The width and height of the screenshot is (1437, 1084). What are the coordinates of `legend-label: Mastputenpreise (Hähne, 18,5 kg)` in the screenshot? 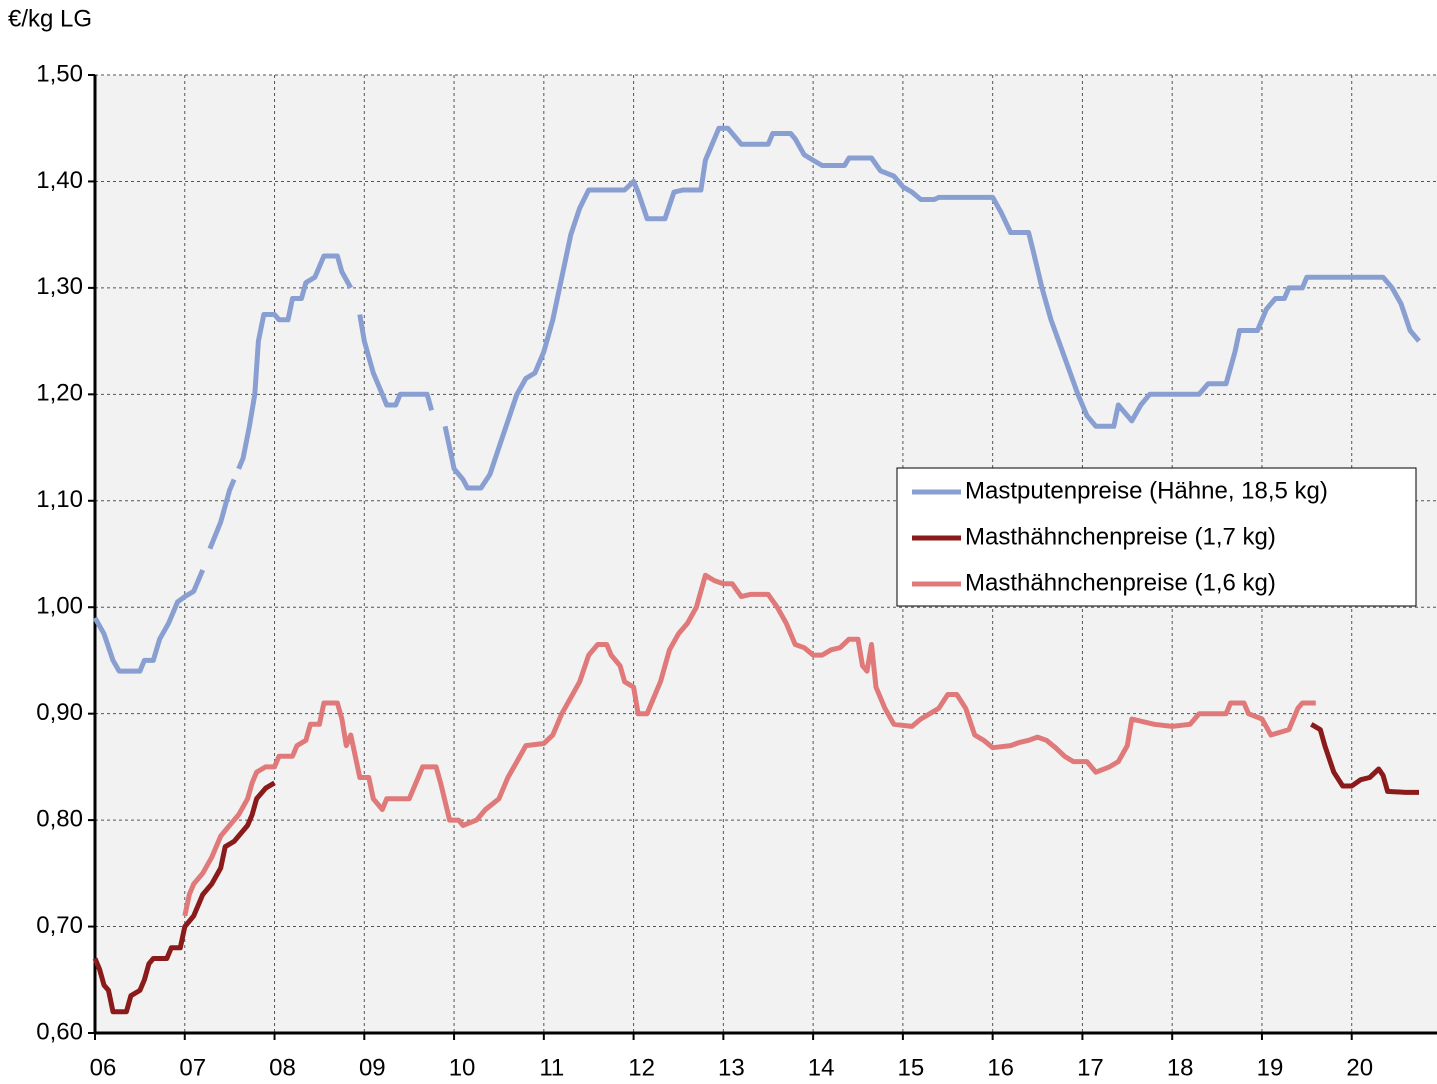 It's located at (1146, 490).